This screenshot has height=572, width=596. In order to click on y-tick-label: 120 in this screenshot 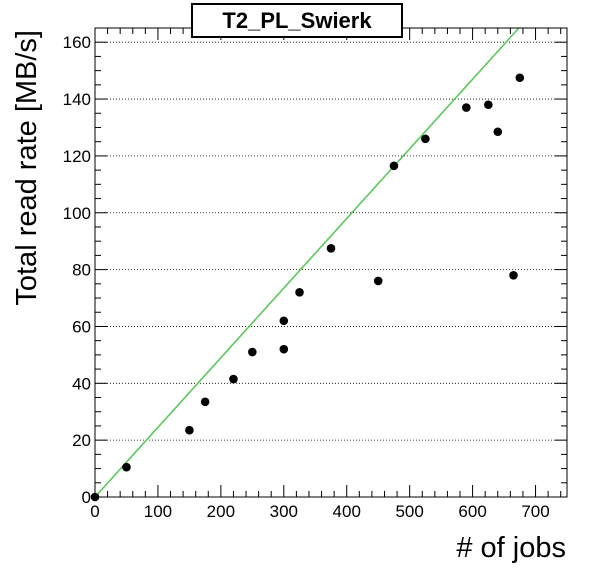, I will do `click(77, 156)`.